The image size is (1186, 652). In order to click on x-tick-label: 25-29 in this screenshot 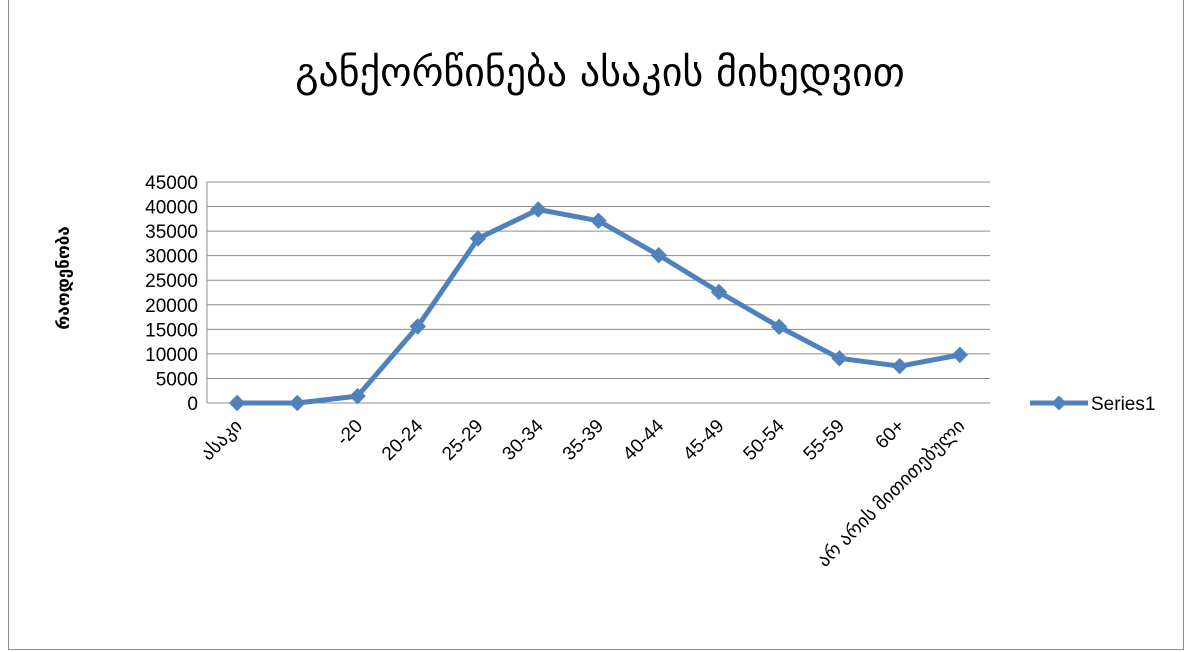, I will do `click(462, 440)`.